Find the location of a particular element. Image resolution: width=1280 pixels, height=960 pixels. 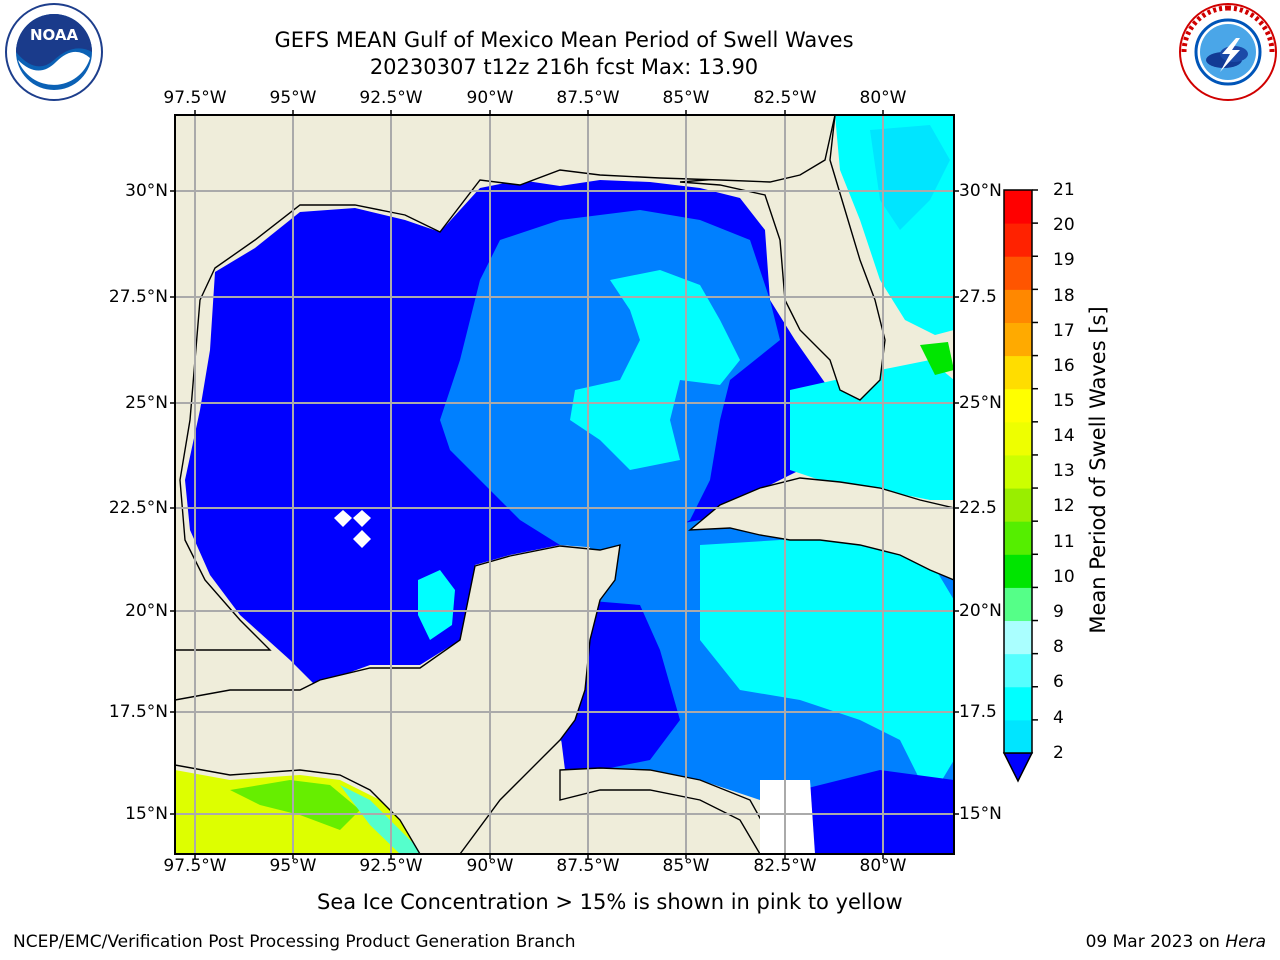

colorbar-tick-label: 18 is located at coordinates (1064, 296).